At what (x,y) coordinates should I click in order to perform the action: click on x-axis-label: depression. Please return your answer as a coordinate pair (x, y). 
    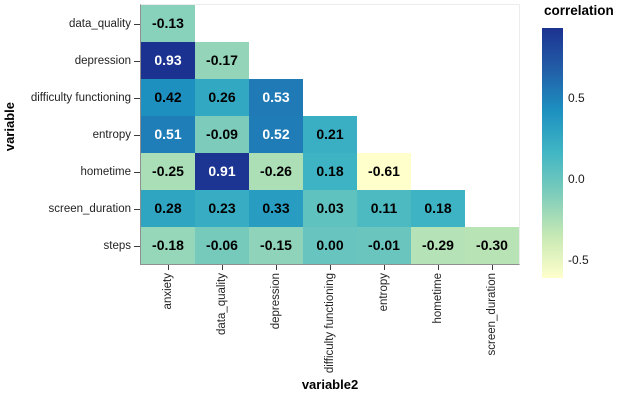
    Looking at the image, I should click on (276, 301).